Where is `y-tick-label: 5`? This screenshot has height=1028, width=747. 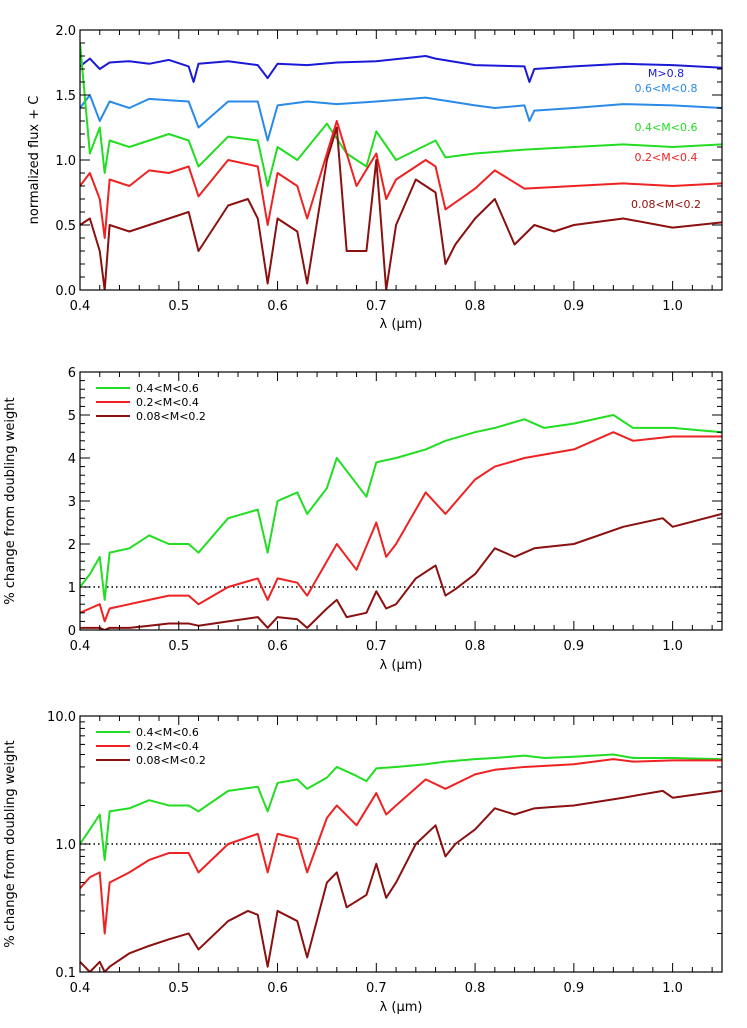
y-tick-label: 5 is located at coordinates (72, 416).